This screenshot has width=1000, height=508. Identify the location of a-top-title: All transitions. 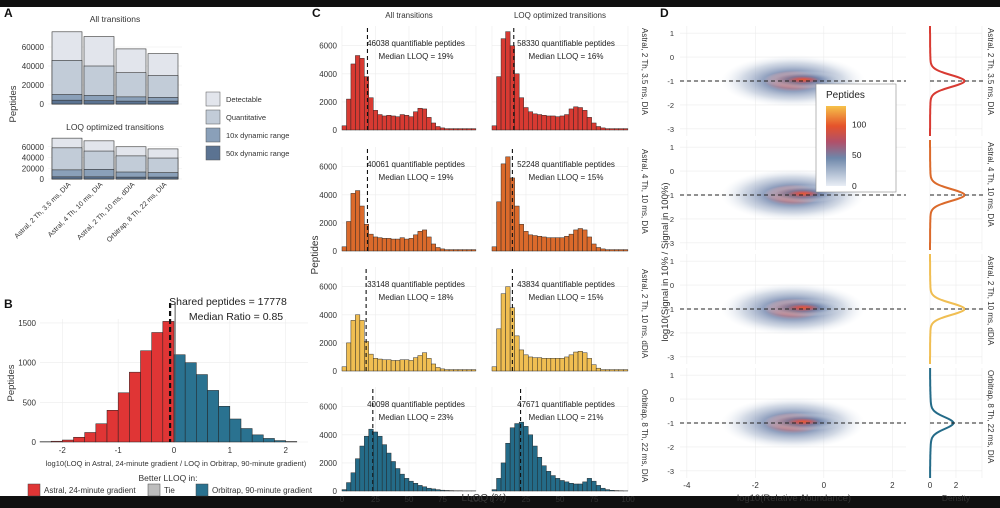
(115, 19).